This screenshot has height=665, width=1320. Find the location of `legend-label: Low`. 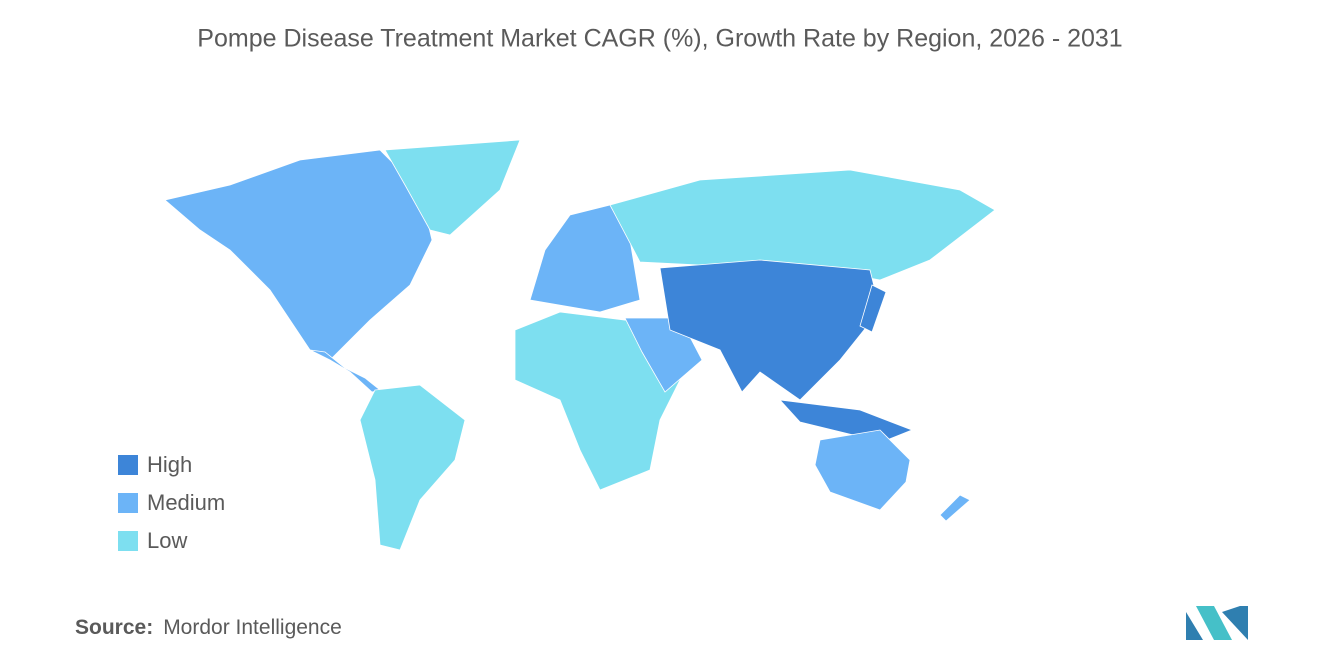

legend-label: Low is located at coordinates (167, 540).